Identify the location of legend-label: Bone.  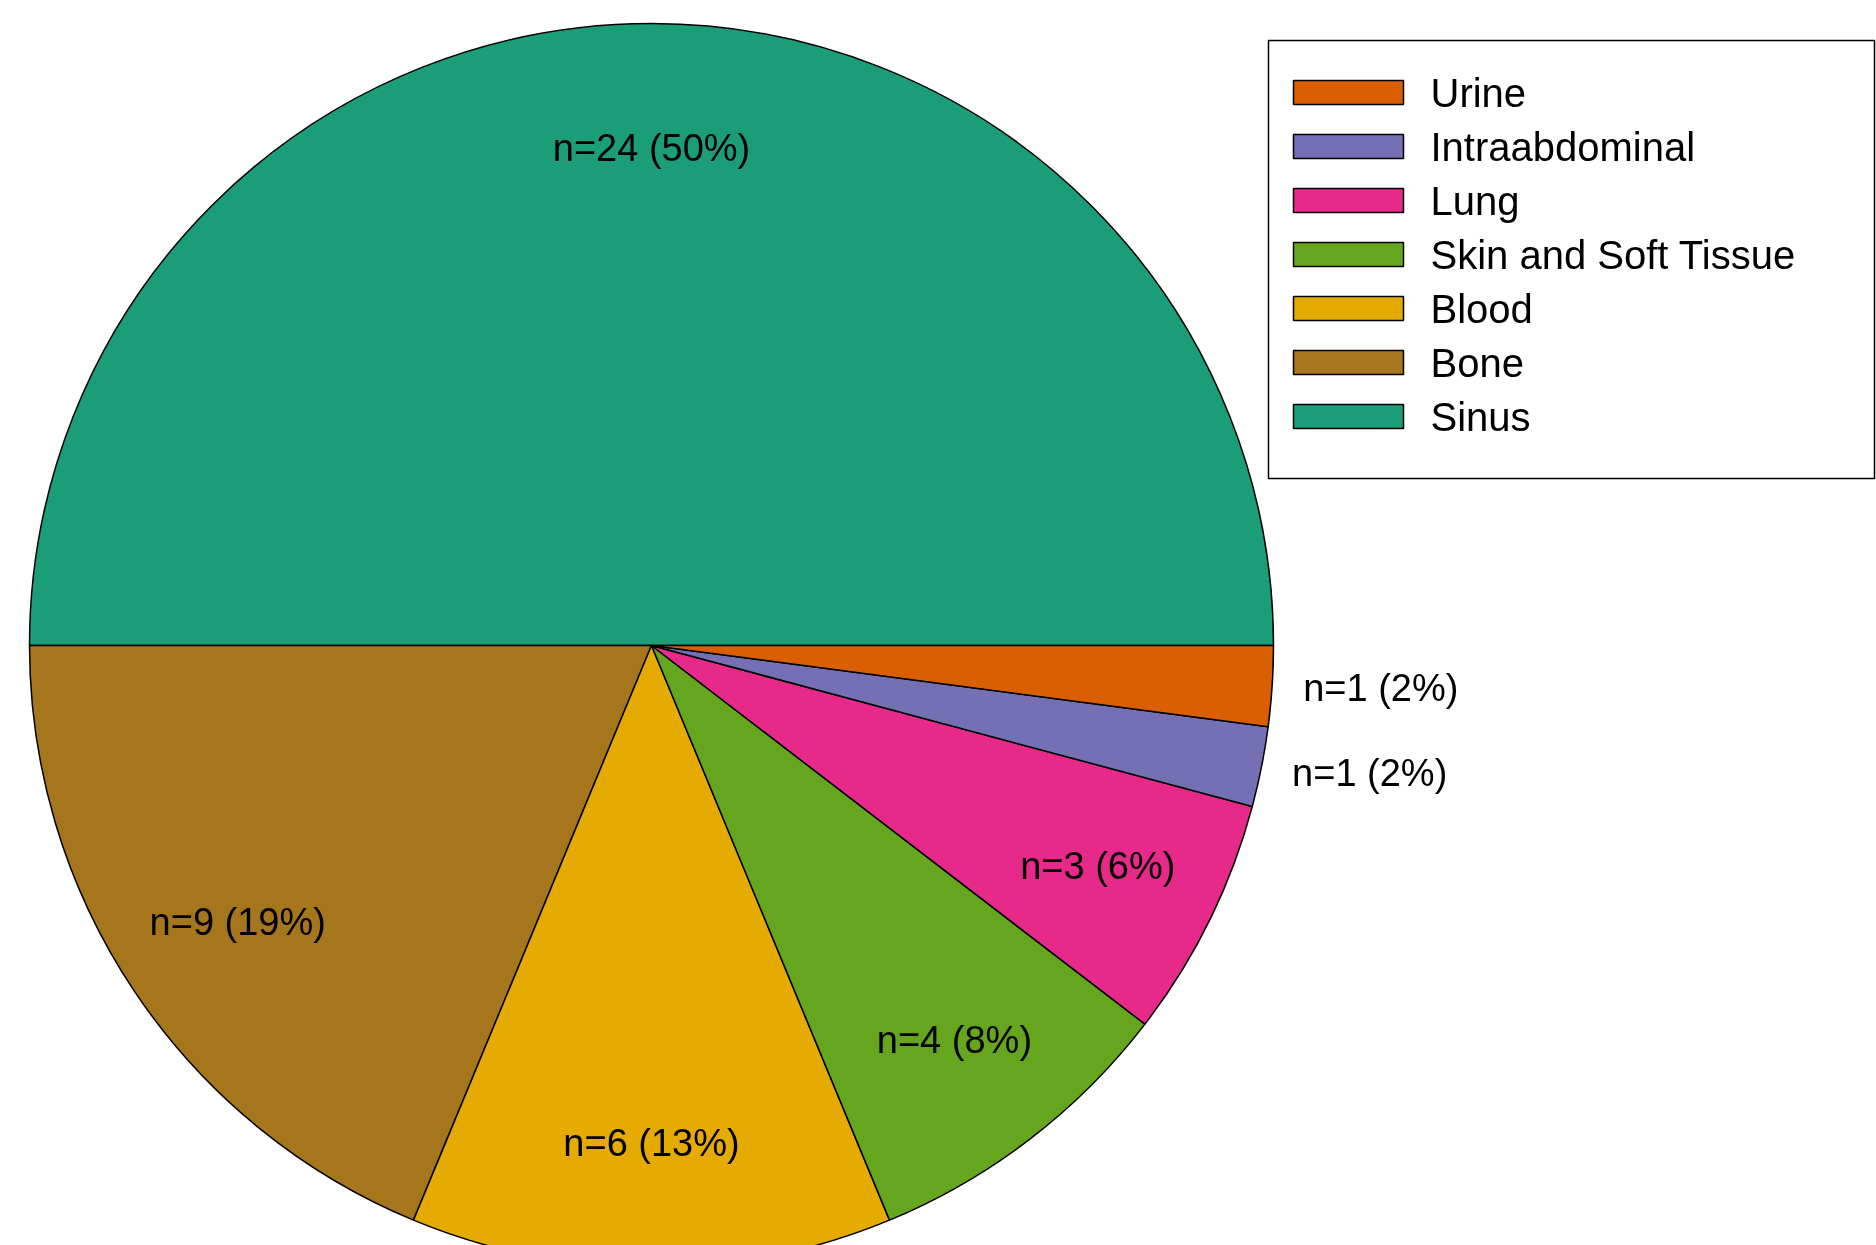
(1477, 362).